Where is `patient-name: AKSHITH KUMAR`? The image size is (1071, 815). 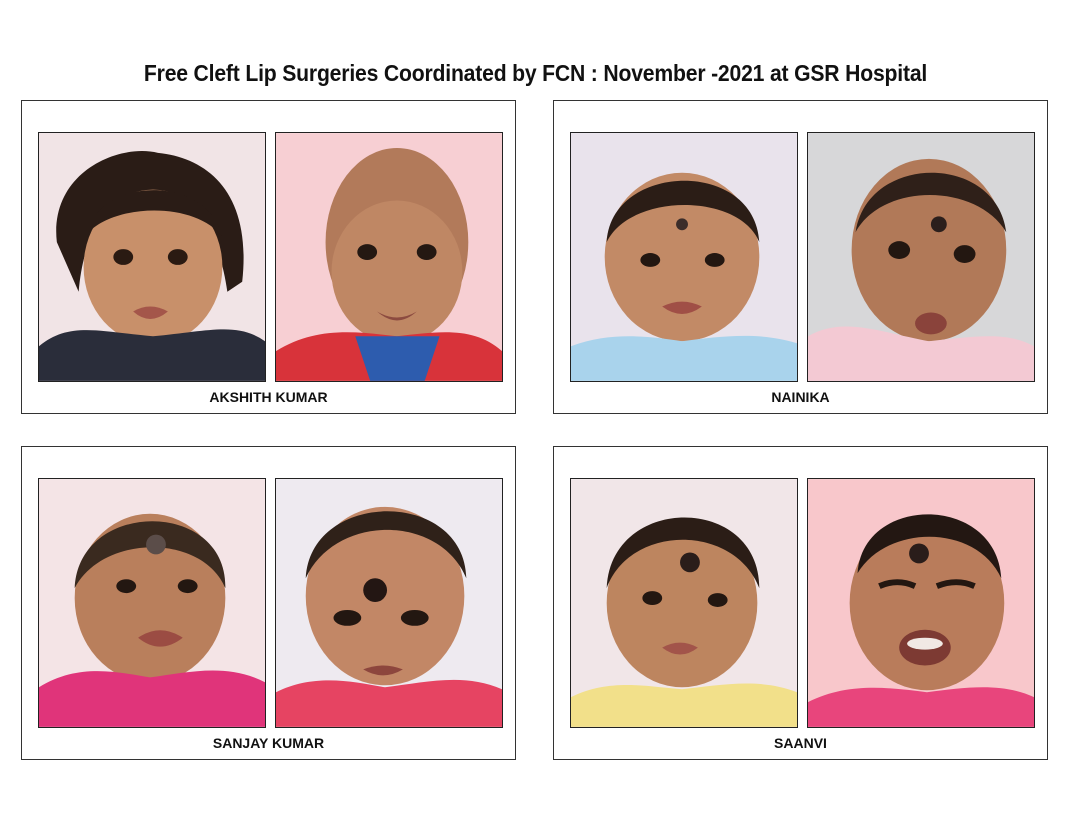
patient-name: AKSHITH KUMAR is located at coordinates (268, 397).